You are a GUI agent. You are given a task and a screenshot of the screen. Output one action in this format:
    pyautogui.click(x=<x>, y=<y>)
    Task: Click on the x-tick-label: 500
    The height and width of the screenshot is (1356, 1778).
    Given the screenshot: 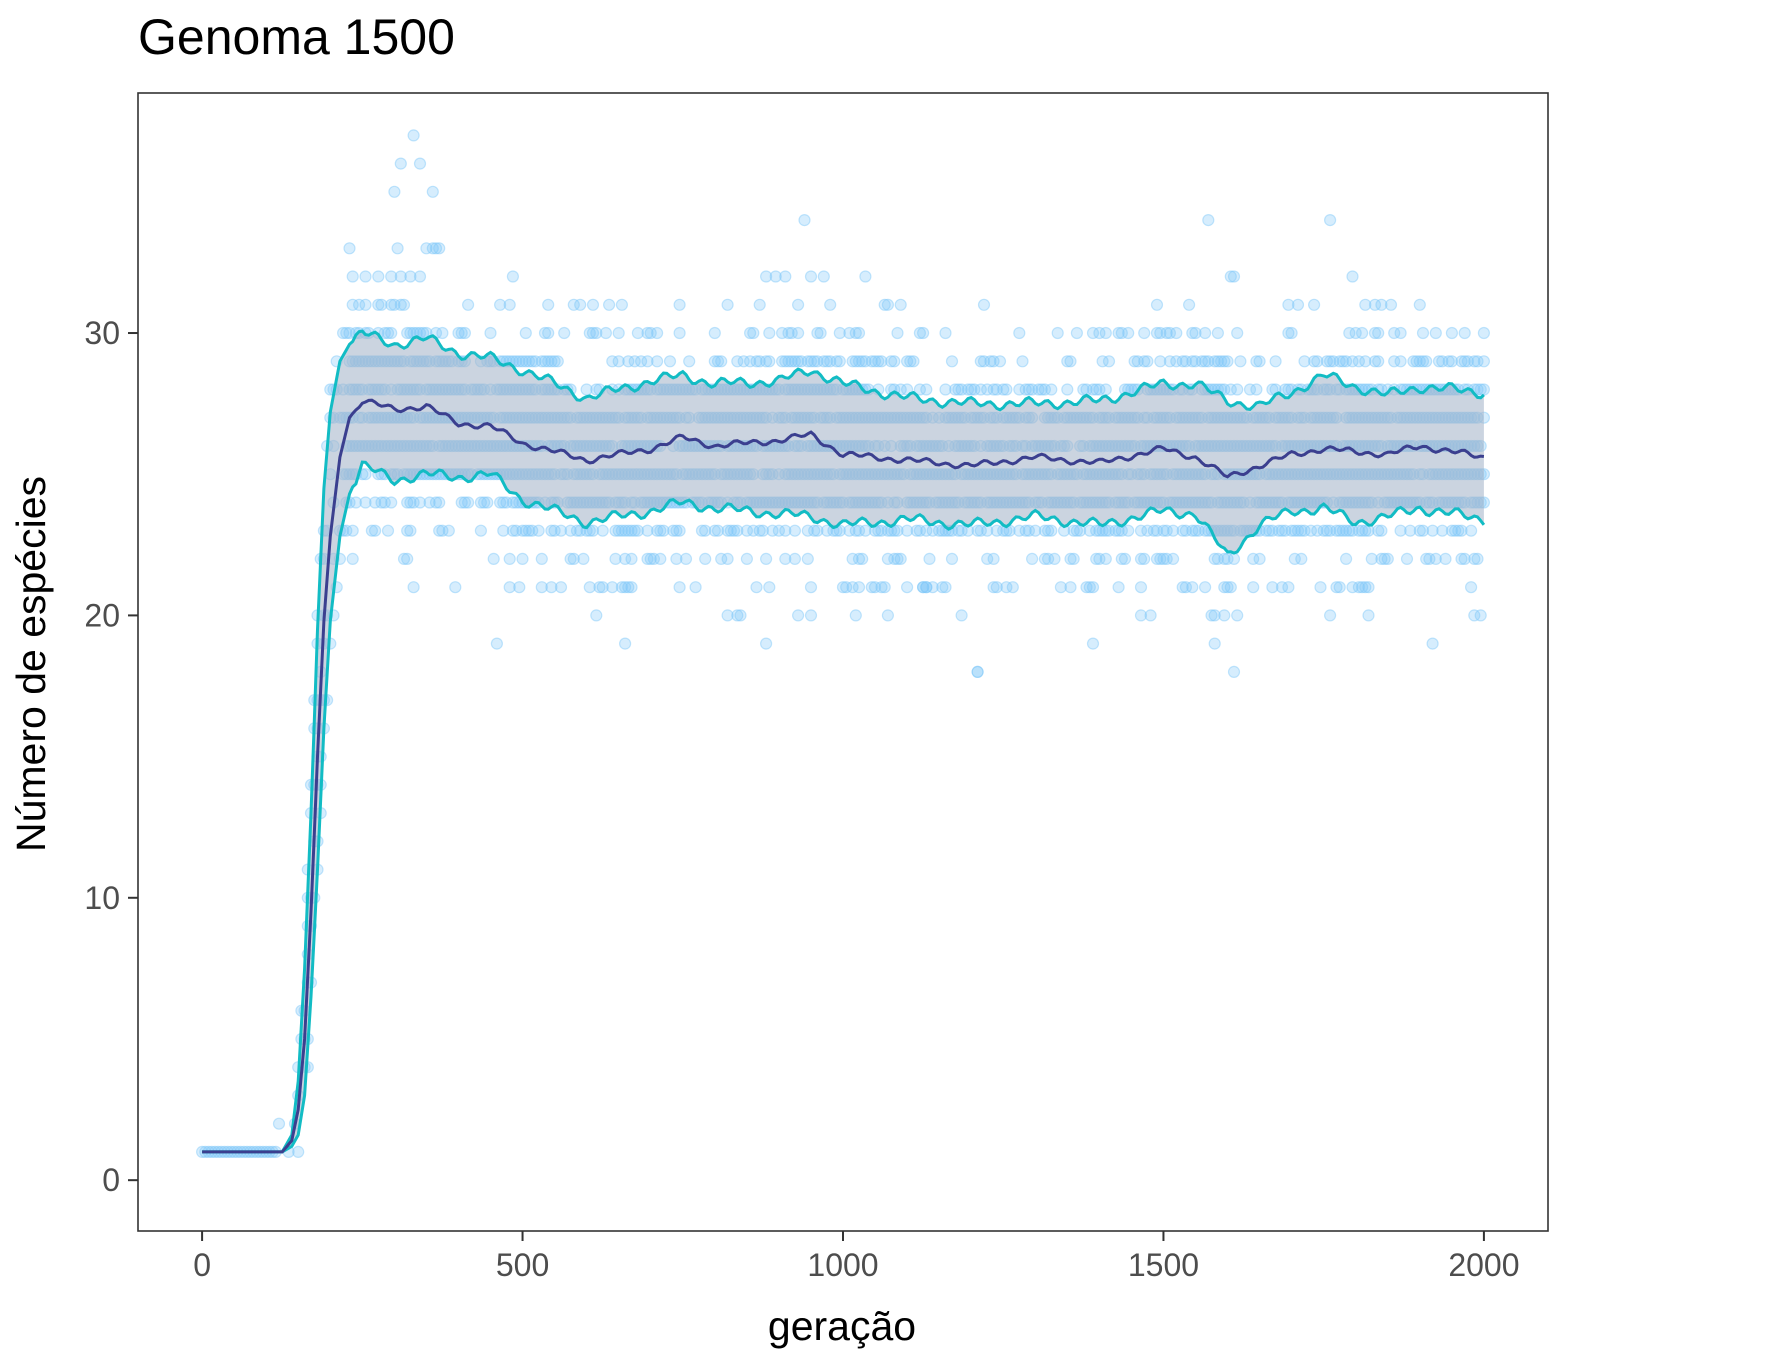 What is the action you would take?
    pyautogui.click(x=522, y=1265)
    